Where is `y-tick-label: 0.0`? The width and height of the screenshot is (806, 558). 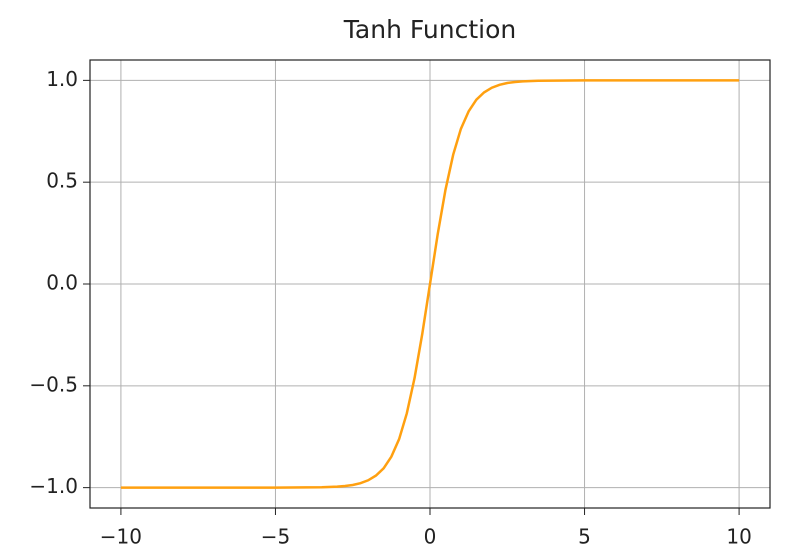 y-tick-label: 0.0 is located at coordinates (62, 283).